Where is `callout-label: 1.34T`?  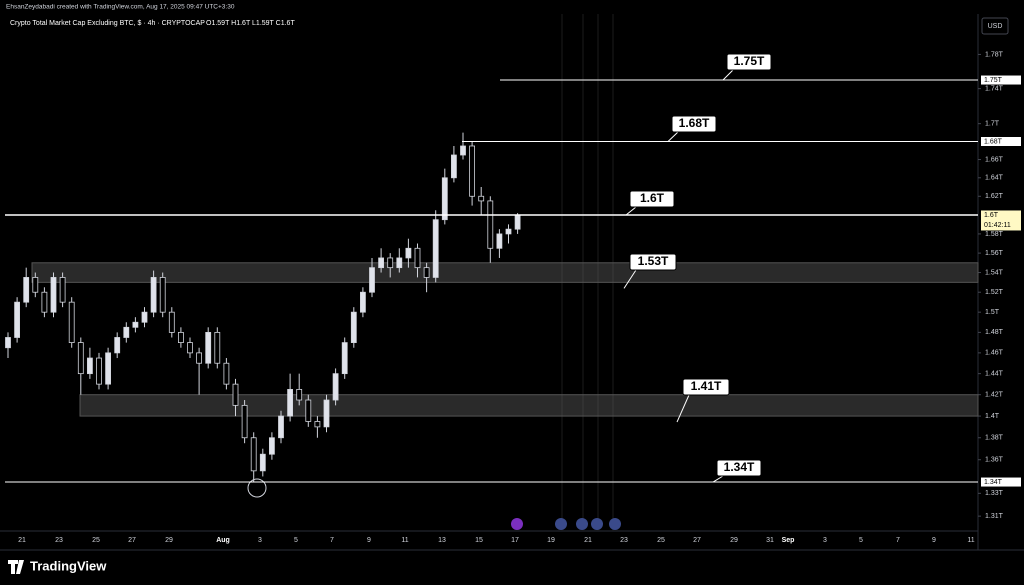 callout-label: 1.34T is located at coordinates (739, 467).